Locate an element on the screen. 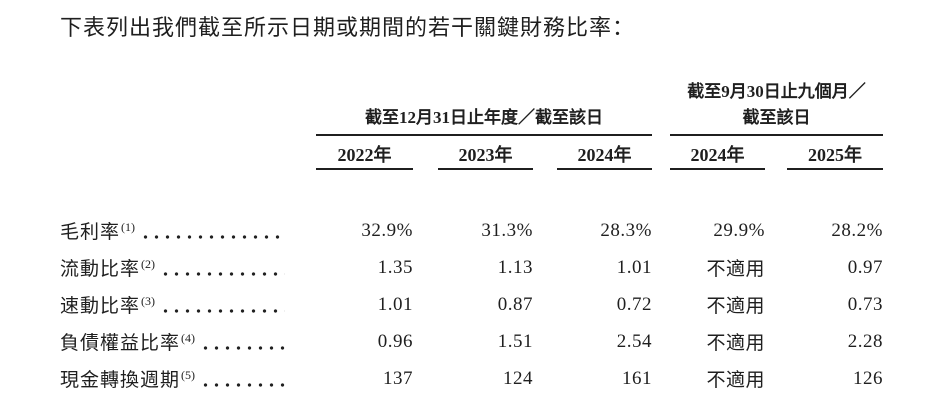 The height and width of the screenshot is (419, 931). cell-value: 126 is located at coordinates (868, 378).